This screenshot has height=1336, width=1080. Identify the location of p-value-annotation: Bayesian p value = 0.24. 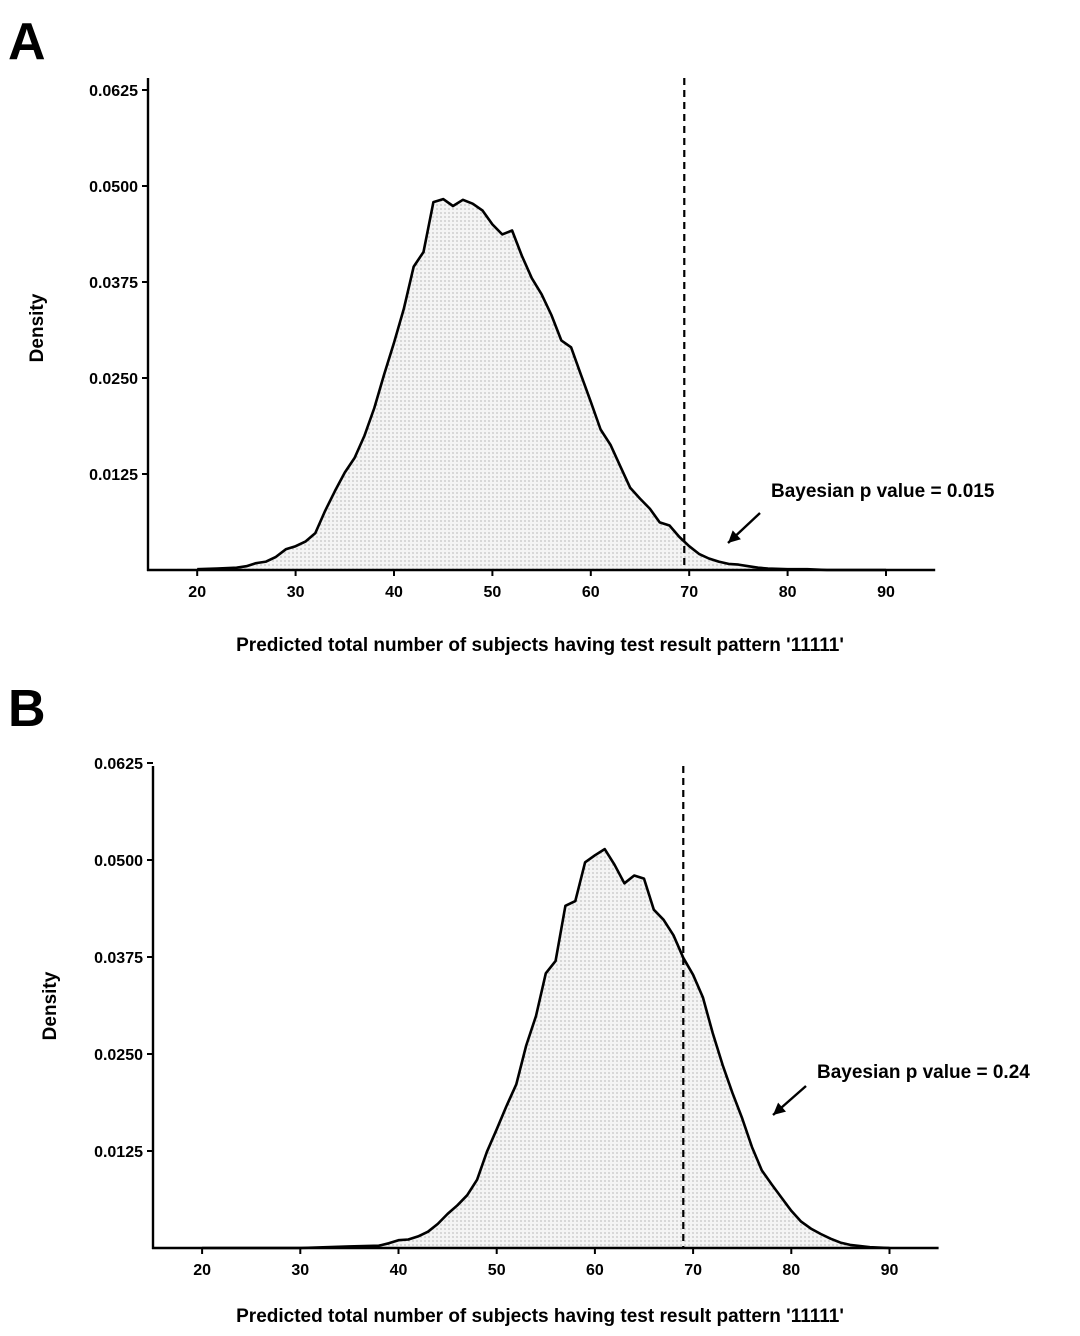
(923, 1072).